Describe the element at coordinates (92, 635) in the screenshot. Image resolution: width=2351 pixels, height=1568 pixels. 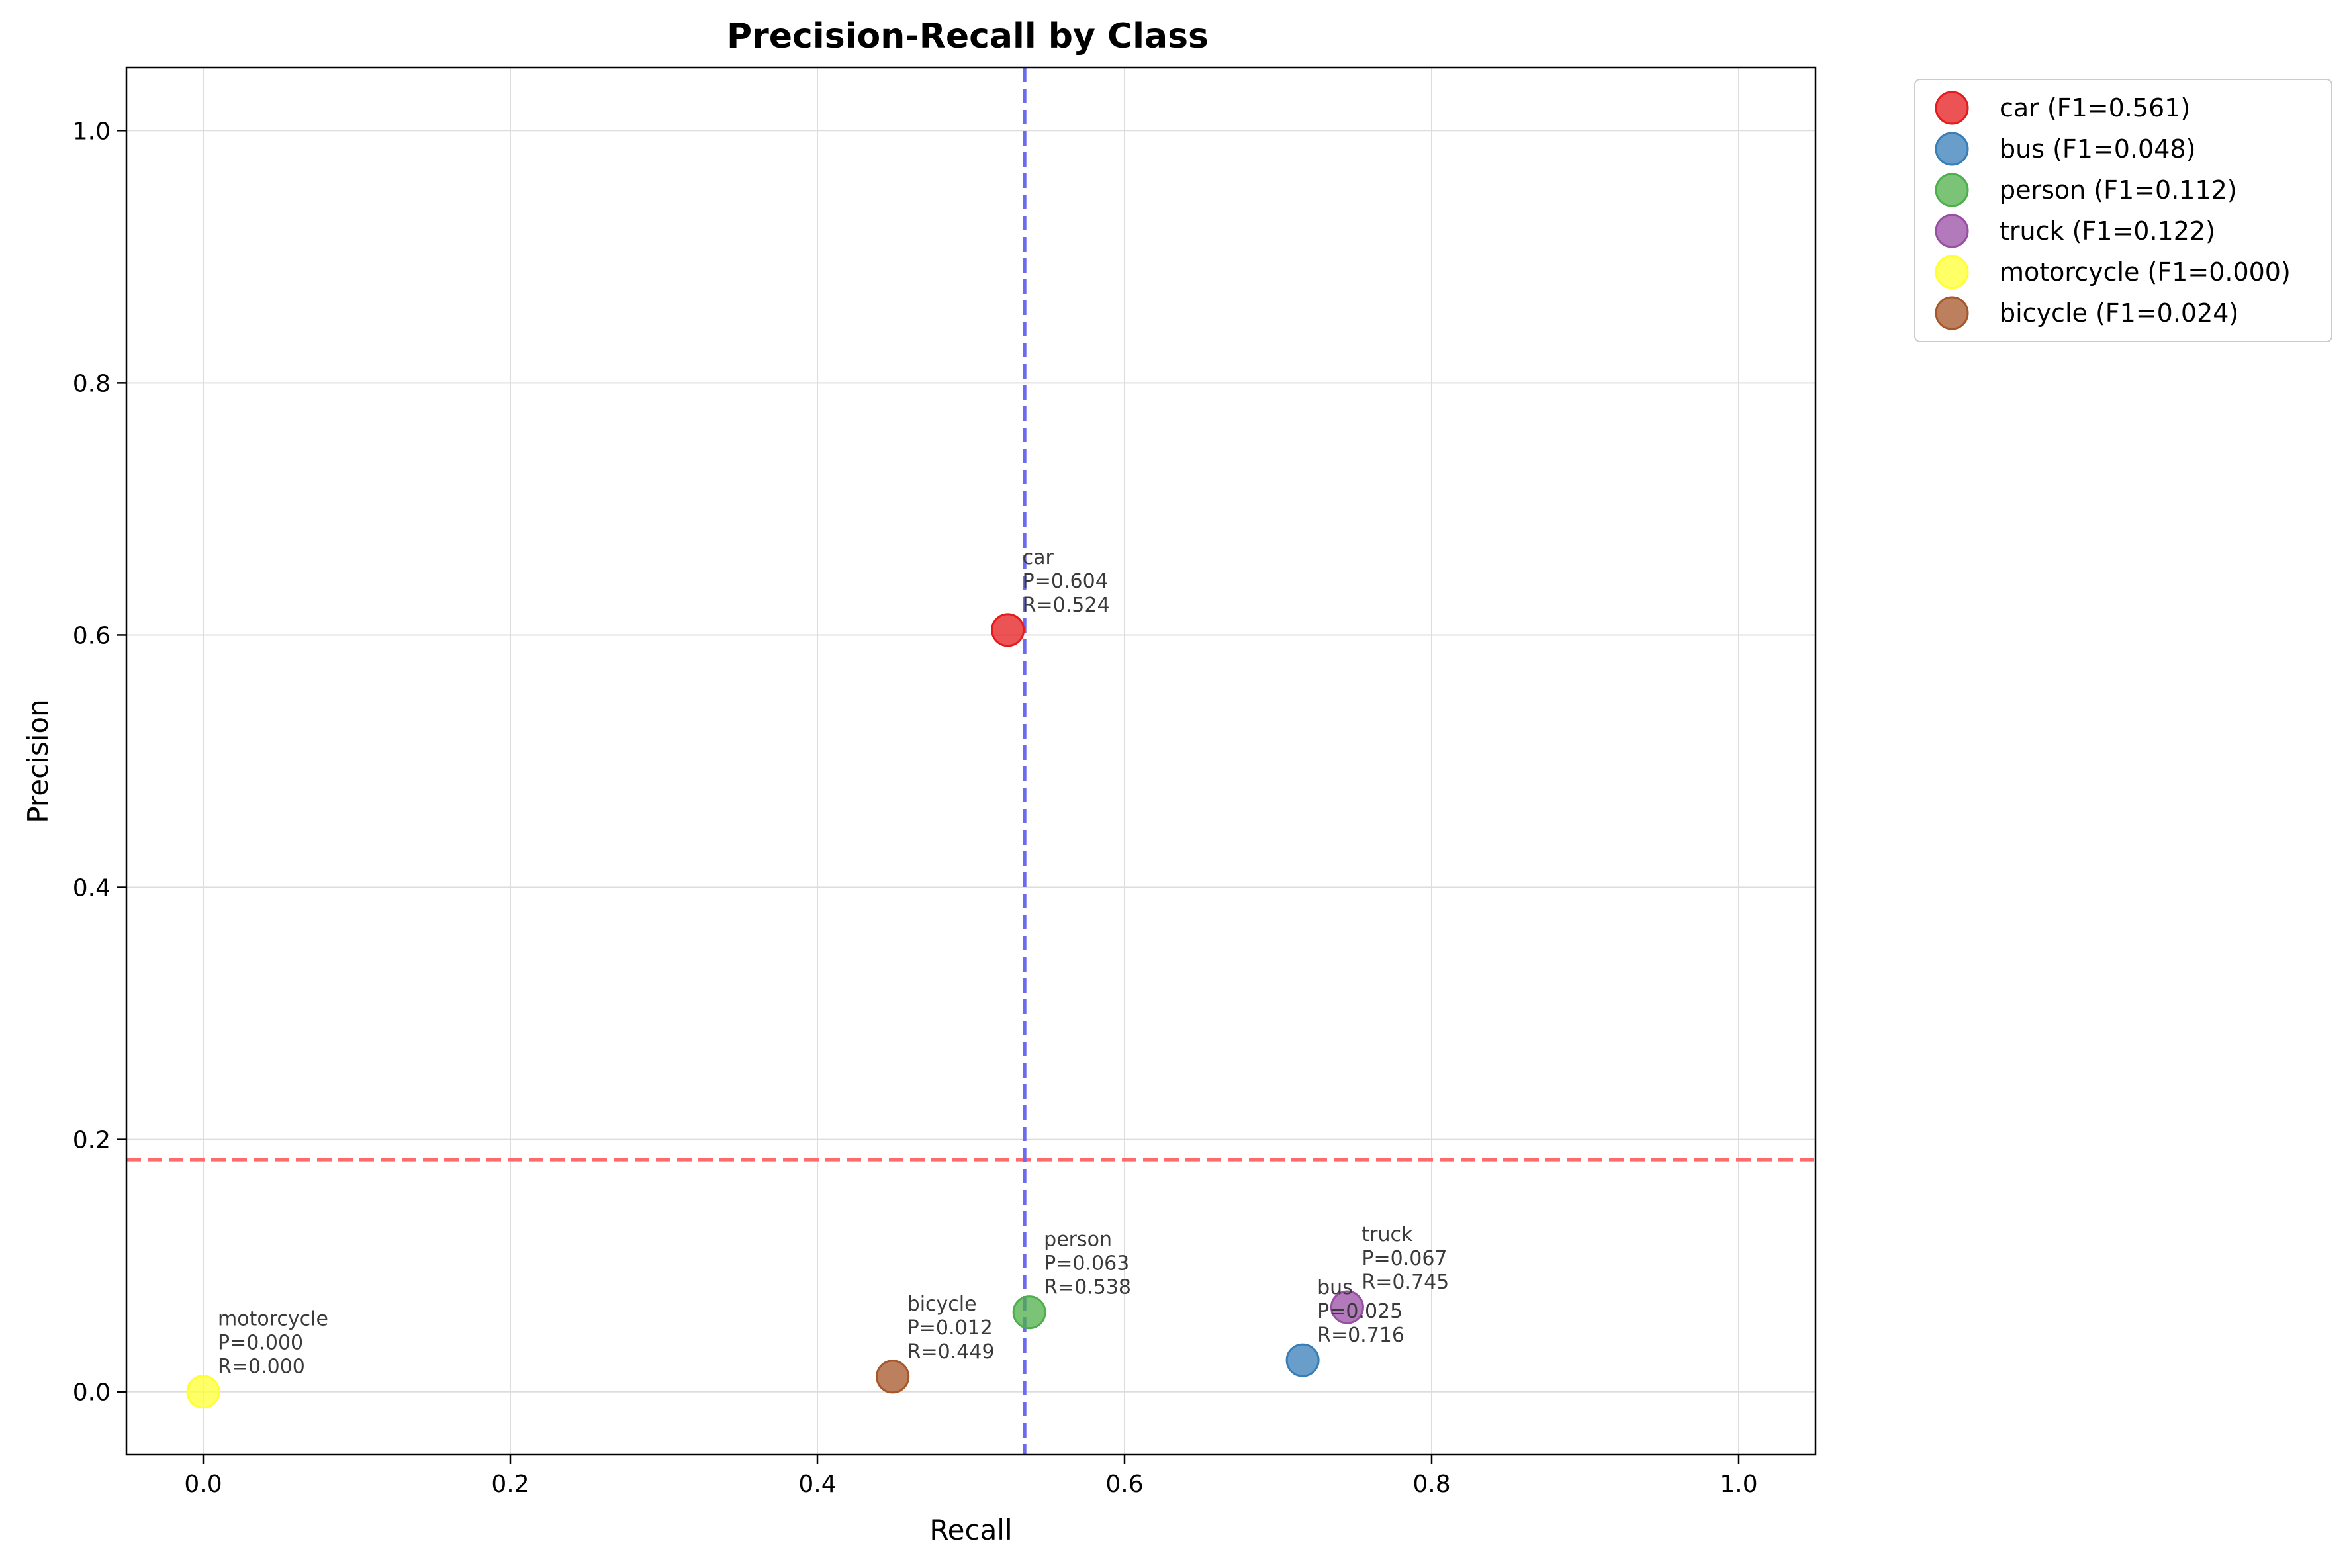
I see `y-tick-label: 0.6` at that location.